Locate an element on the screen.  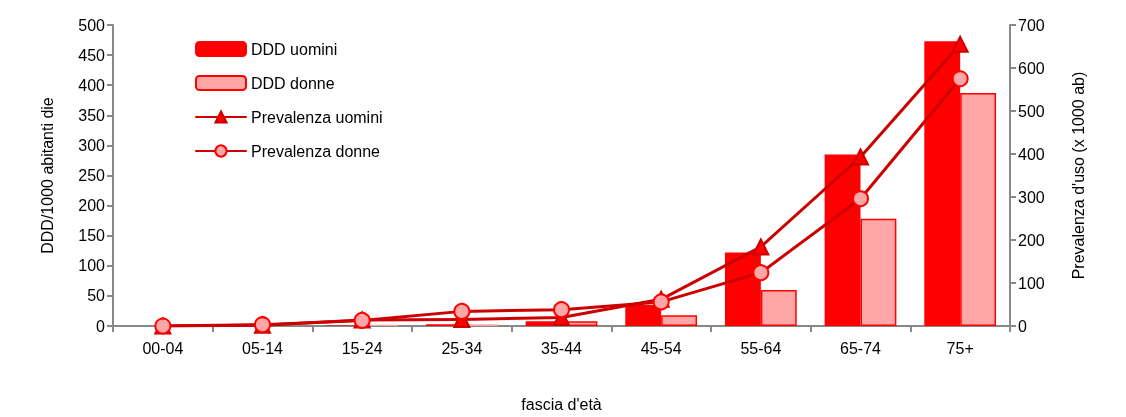
x-tick-label: 05-14 is located at coordinates (263, 348).